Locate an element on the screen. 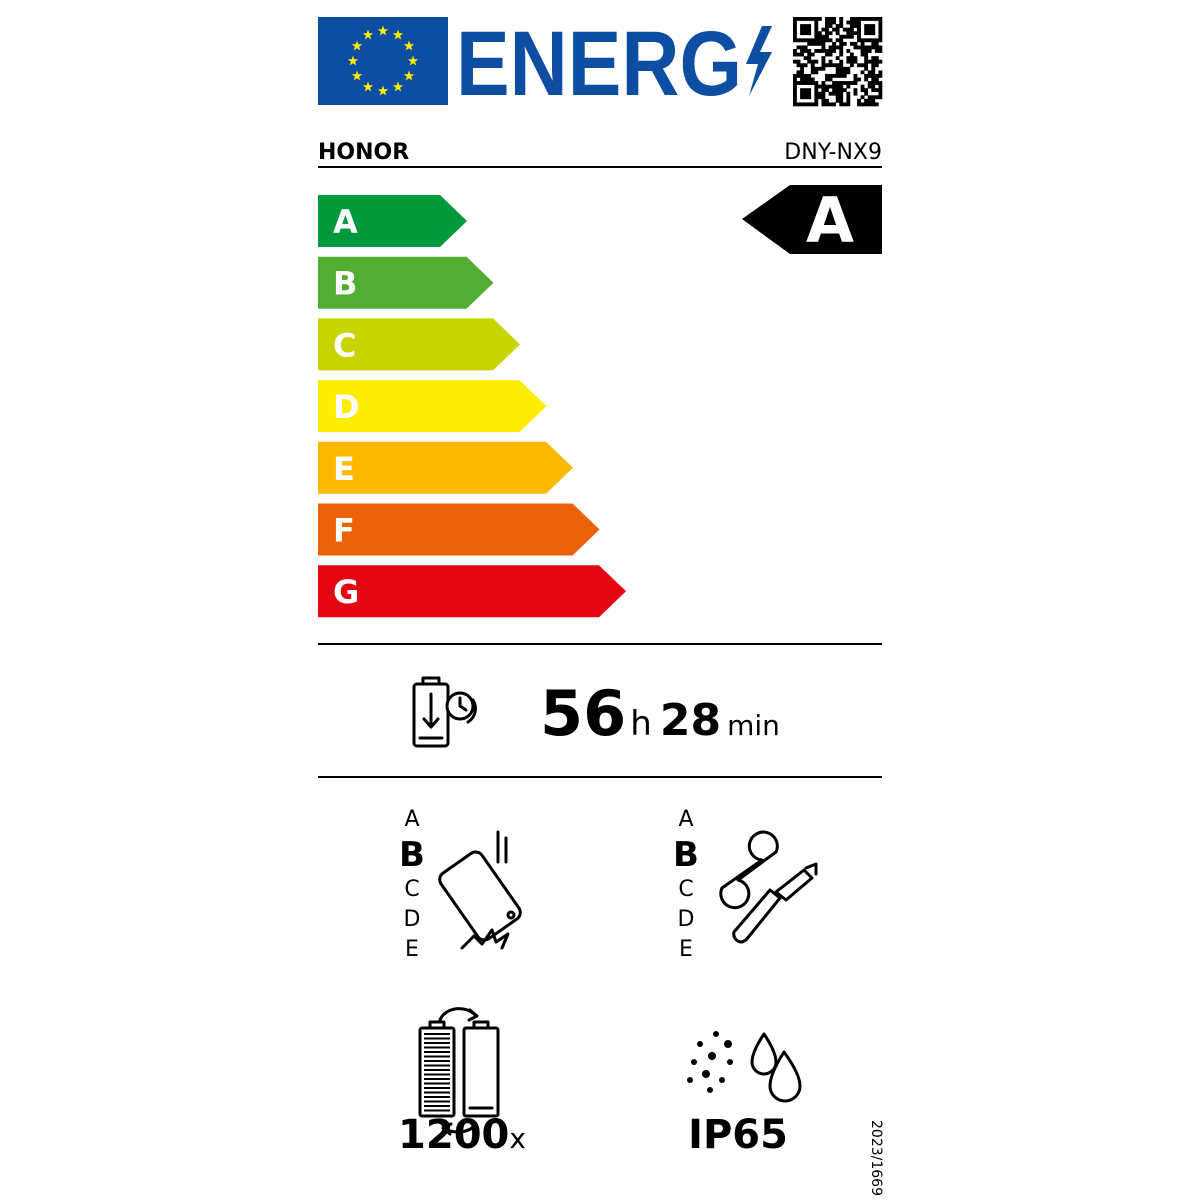 The height and width of the screenshot is (1200, 1200). eu-stars is located at coordinates (383, 60).